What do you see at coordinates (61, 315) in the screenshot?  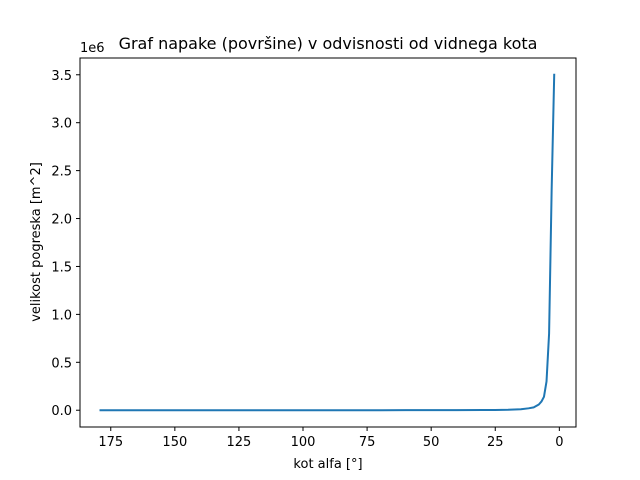 I see `y-tick-label: 1.0` at bounding box center [61, 315].